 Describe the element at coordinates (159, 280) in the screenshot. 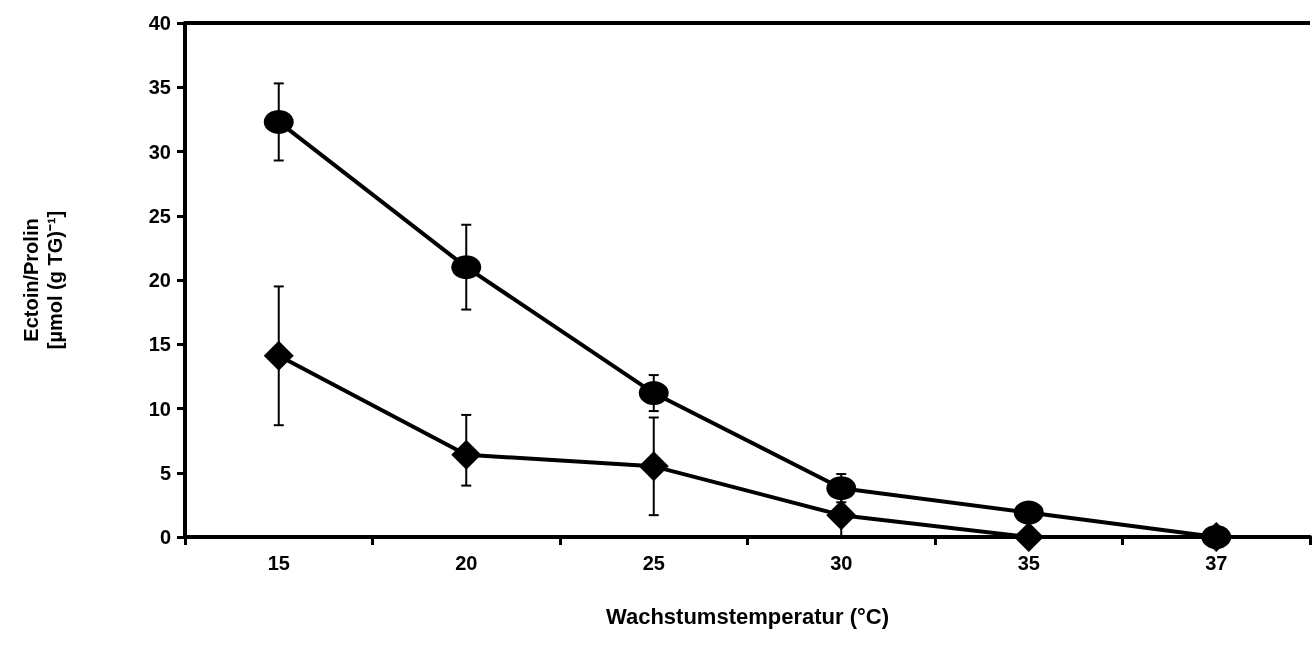

I see `y-tick-label: 20` at that location.